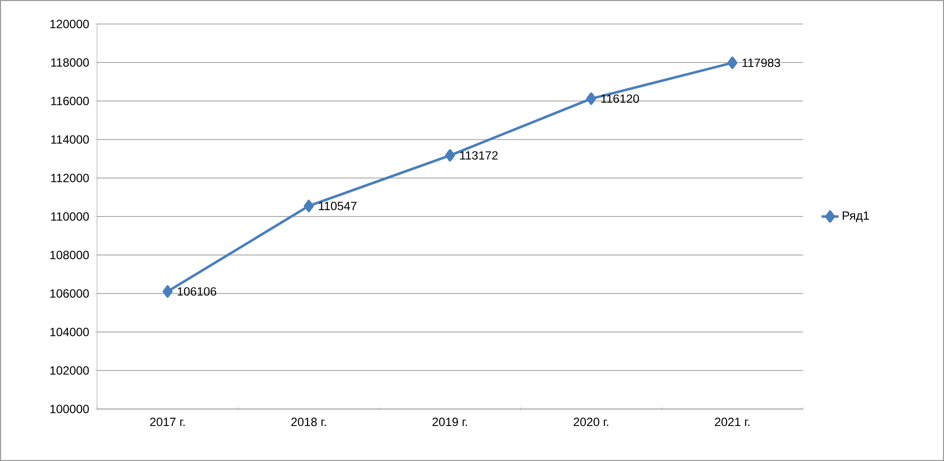 The width and height of the screenshot is (944, 461). Describe the element at coordinates (732, 422) in the screenshot. I see `x-tick-label: 2021 г.` at that location.